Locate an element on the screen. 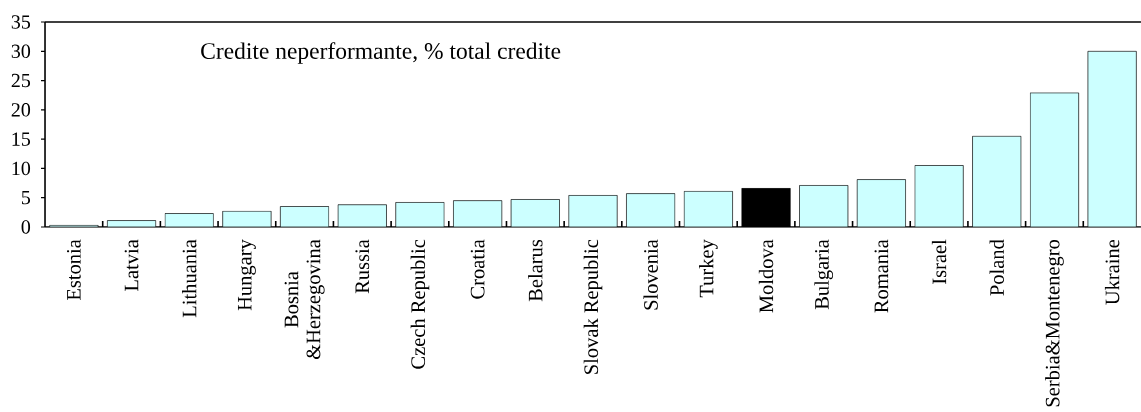 This screenshot has width=1141, height=412. x-tick-label: Bulgaria is located at coordinates (824, 274).